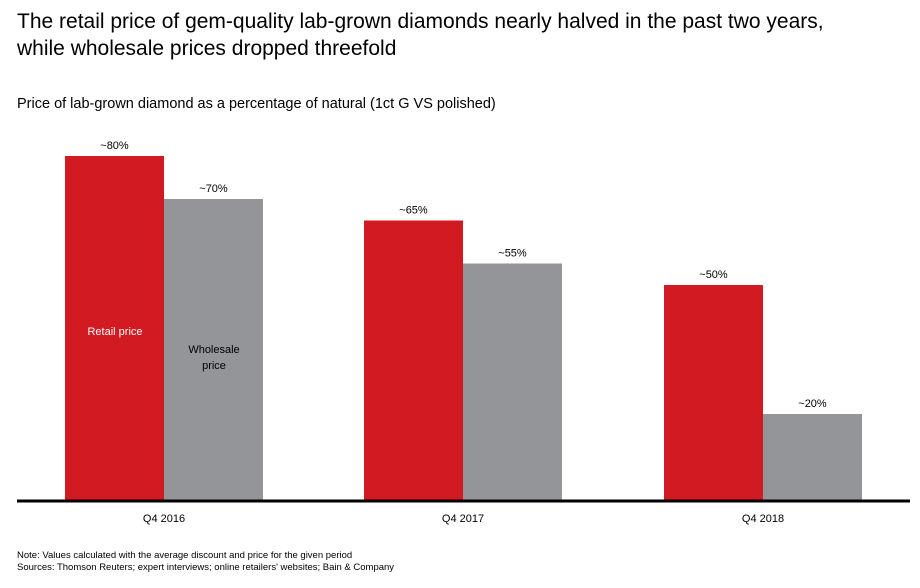 The width and height of the screenshot is (920, 588). Describe the element at coordinates (114, 146) in the screenshot. I see `data-label: ~80%` at that location.